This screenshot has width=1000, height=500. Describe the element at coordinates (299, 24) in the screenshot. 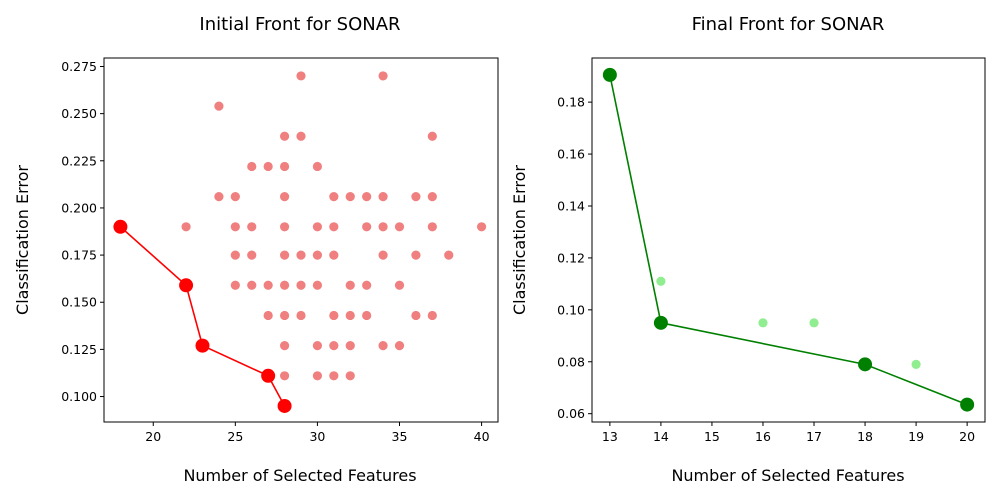

I see `chart-title: Initial Front for SONAR` at that location.